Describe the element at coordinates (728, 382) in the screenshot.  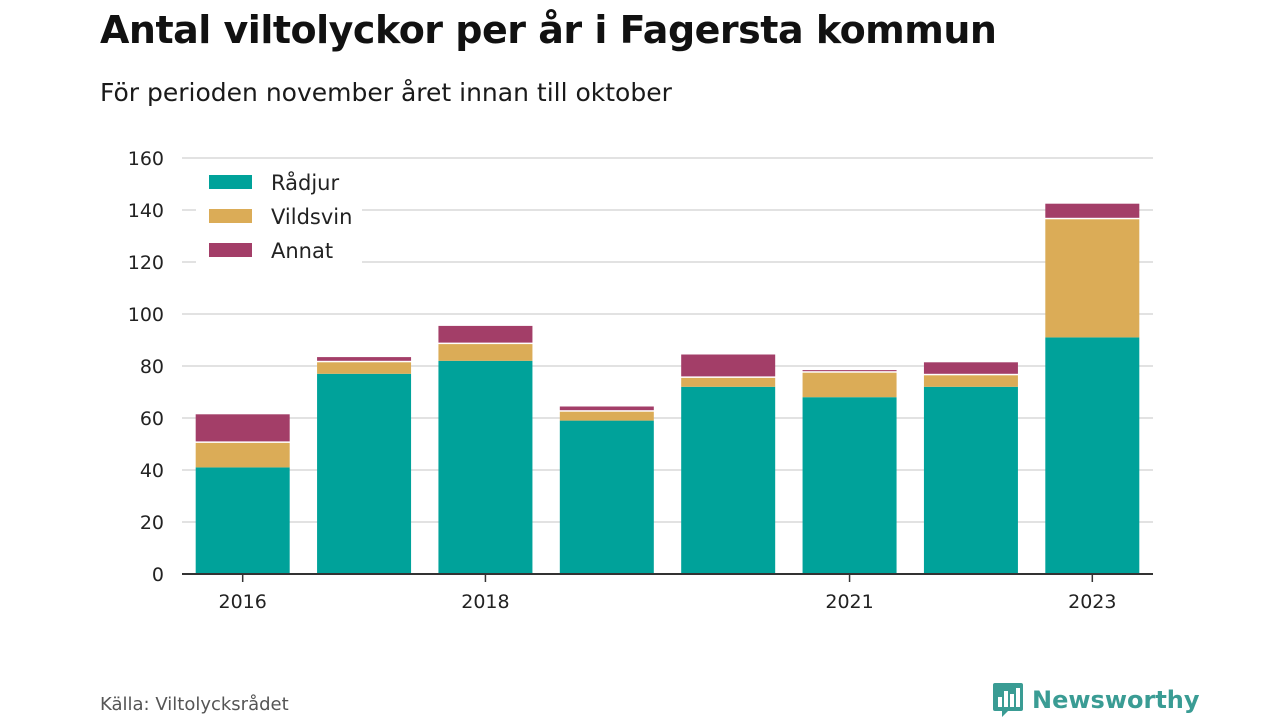
I see `bar-segment-vildsvin-2020` at that location.